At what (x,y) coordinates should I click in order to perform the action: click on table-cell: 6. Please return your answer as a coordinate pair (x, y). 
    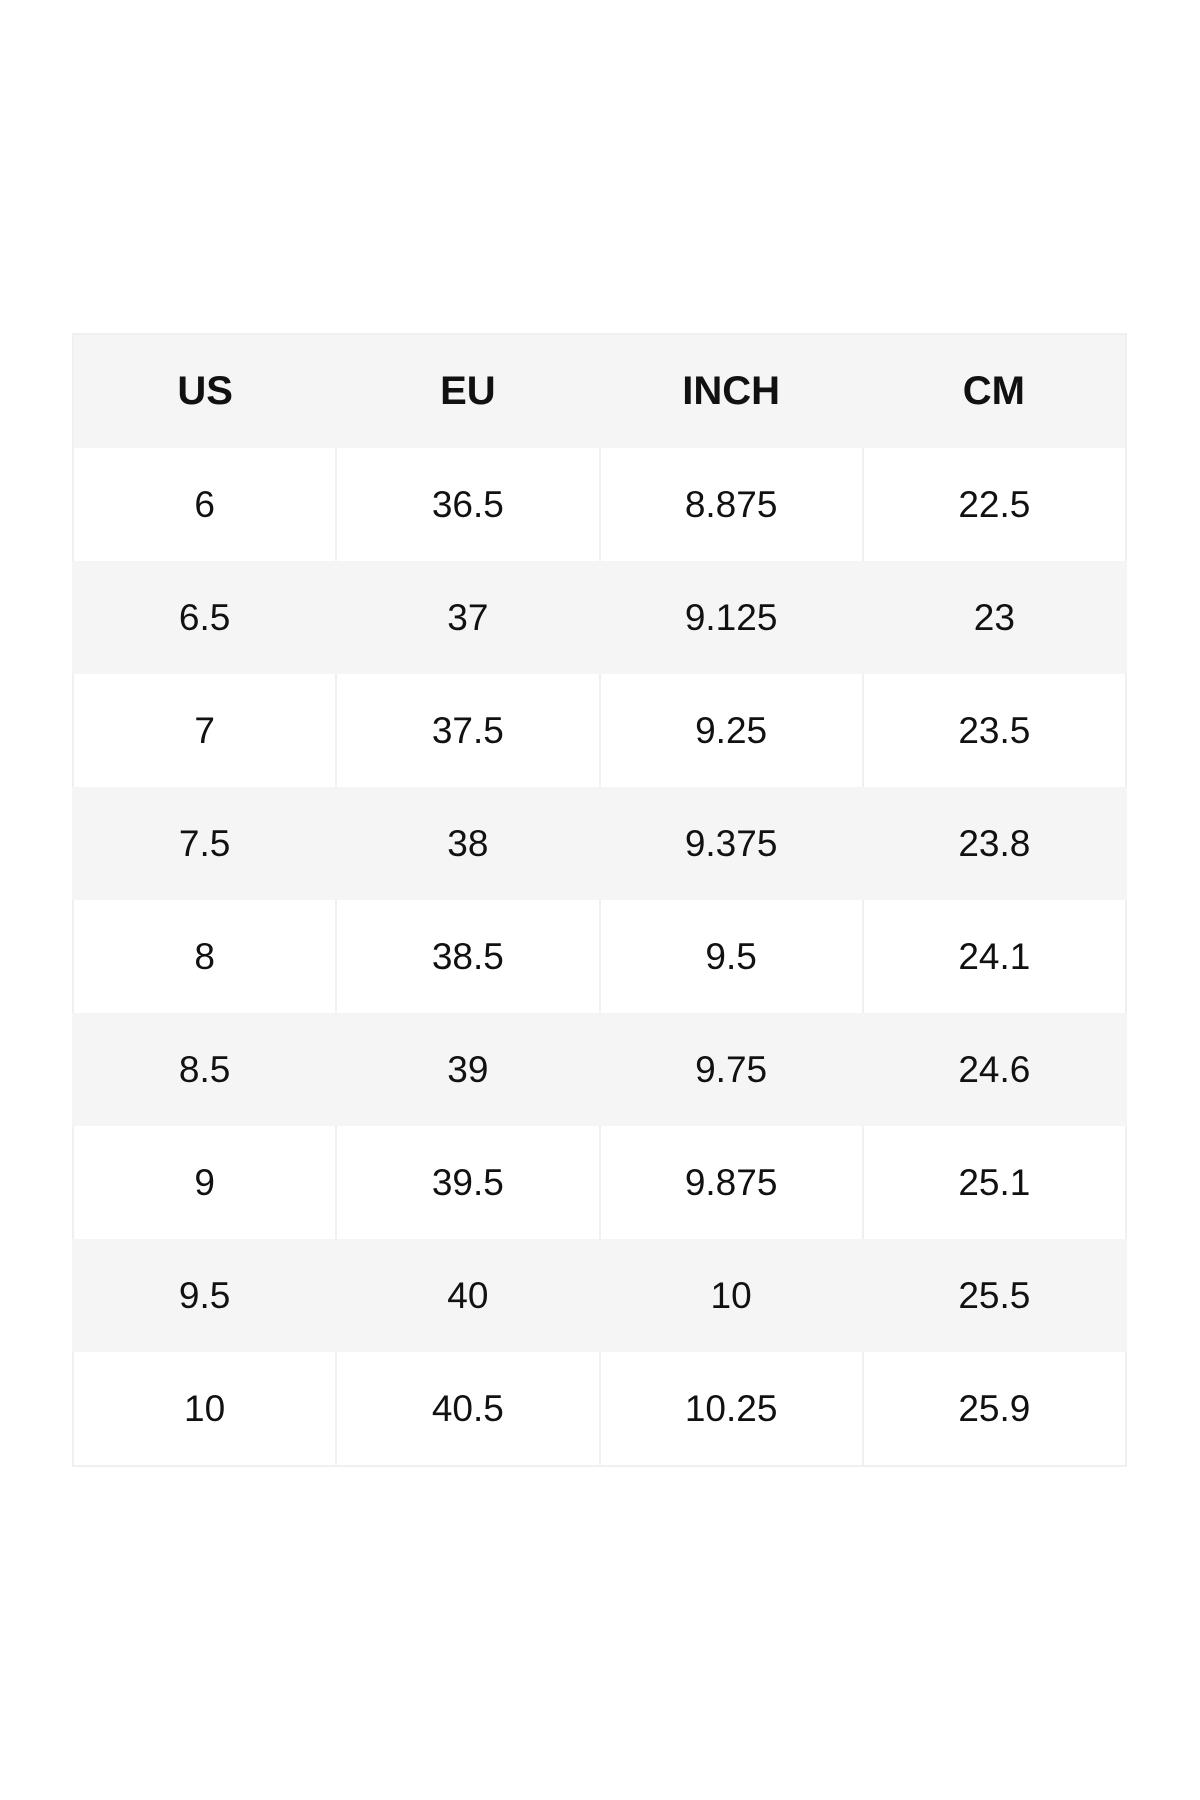
    Looking at the image, I should click on (204, 504).